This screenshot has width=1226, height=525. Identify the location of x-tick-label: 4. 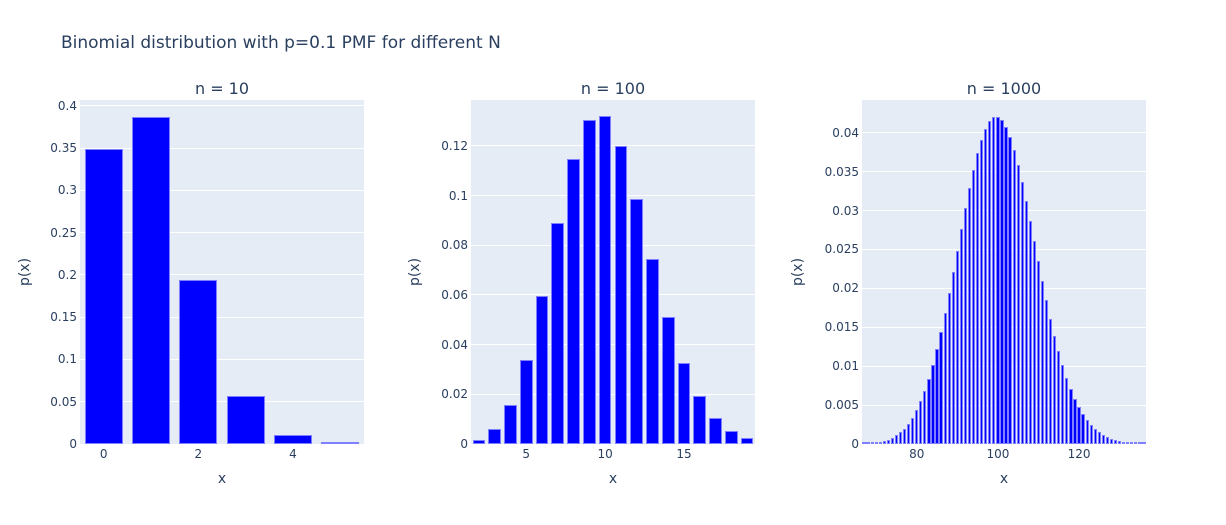
(293, 454).